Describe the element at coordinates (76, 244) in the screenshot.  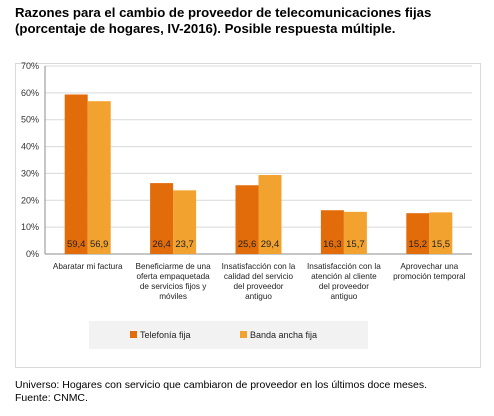
I see `data-label: 59,4` at that location.